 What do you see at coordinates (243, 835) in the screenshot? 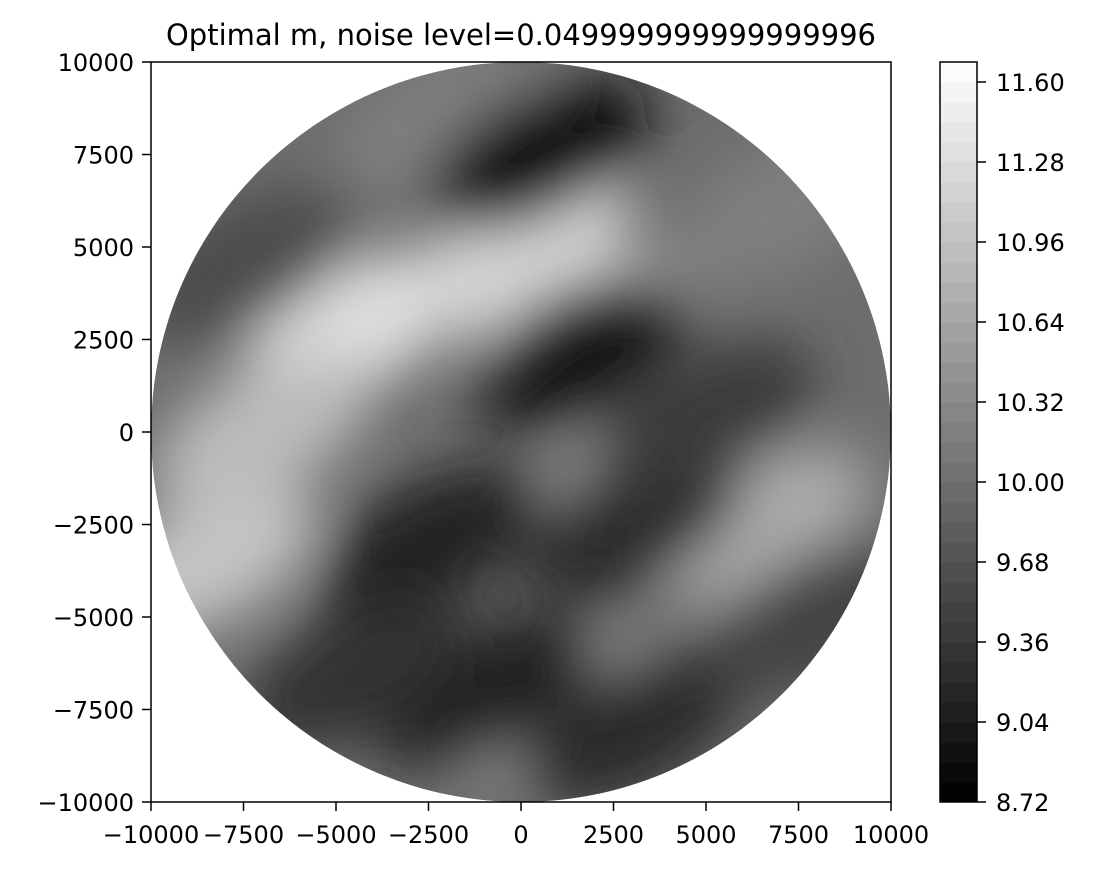
I see `x-tick-label: −7500` at bounding box center [243, 835].